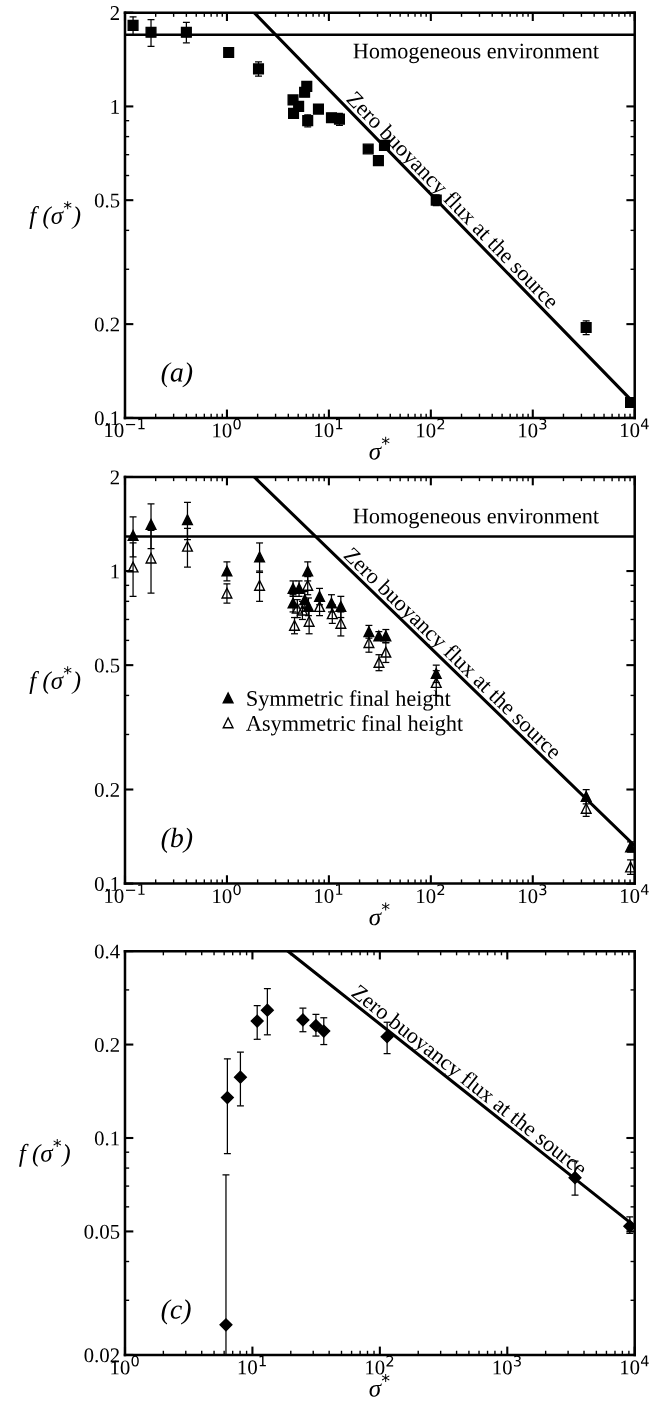 The image size is (651, 1407). Describe the element at coordinates (349, 700) in the screenshot. I see `legend-label: Symmetric final height` at that location.